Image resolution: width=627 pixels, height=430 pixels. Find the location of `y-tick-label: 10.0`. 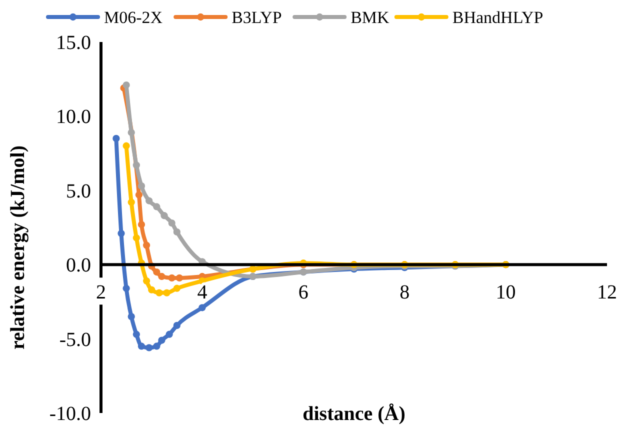

y-tick-label: 10.0 is located at coordinates (73, 117).